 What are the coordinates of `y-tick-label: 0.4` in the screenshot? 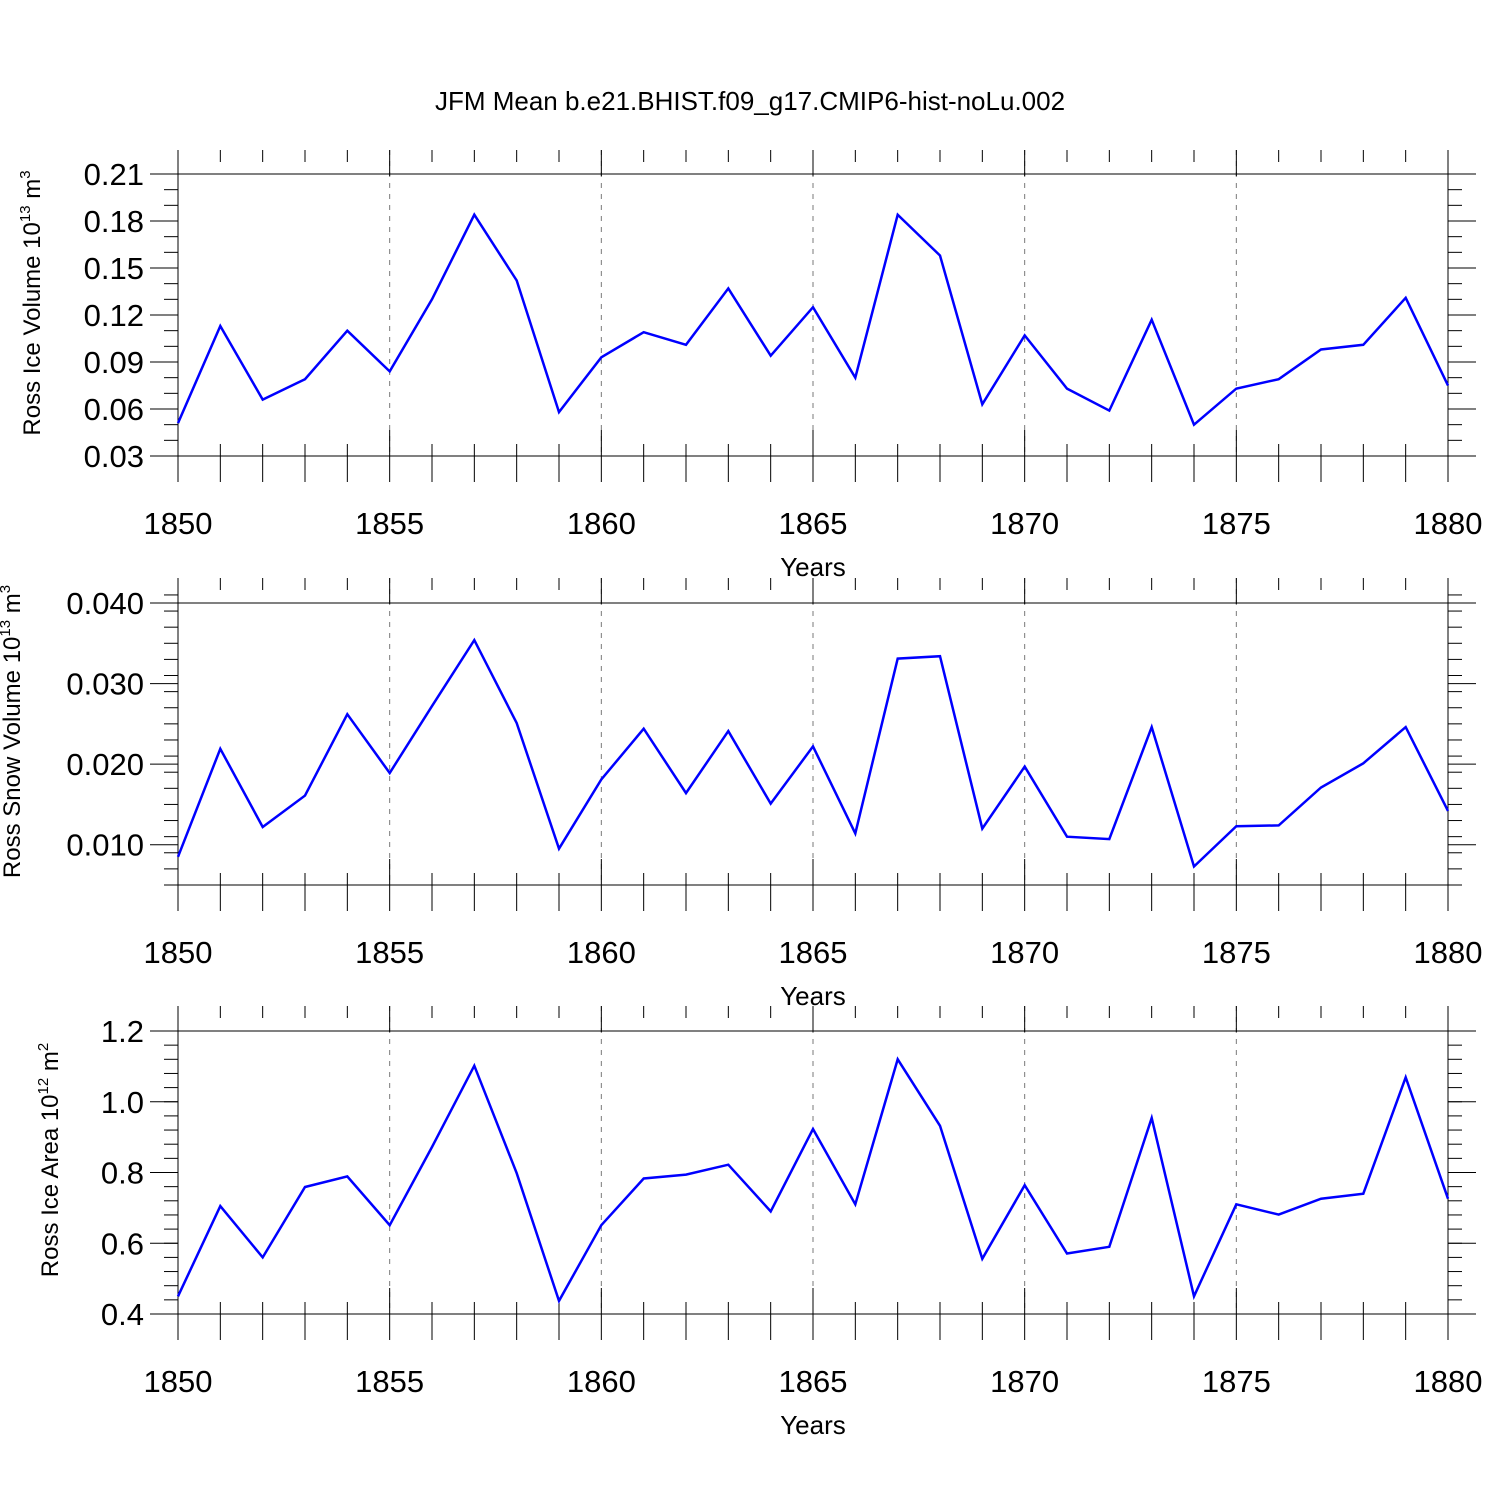 It's located at (122, 1314).